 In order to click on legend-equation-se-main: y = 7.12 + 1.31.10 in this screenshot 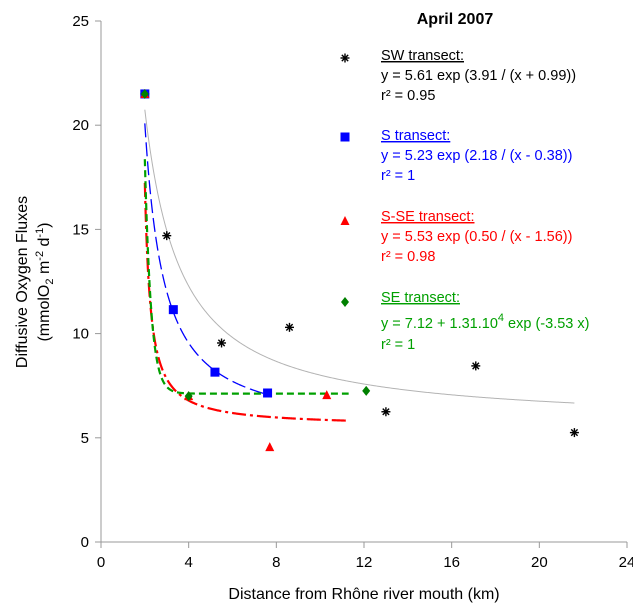, I will do `click(439, 324)`.